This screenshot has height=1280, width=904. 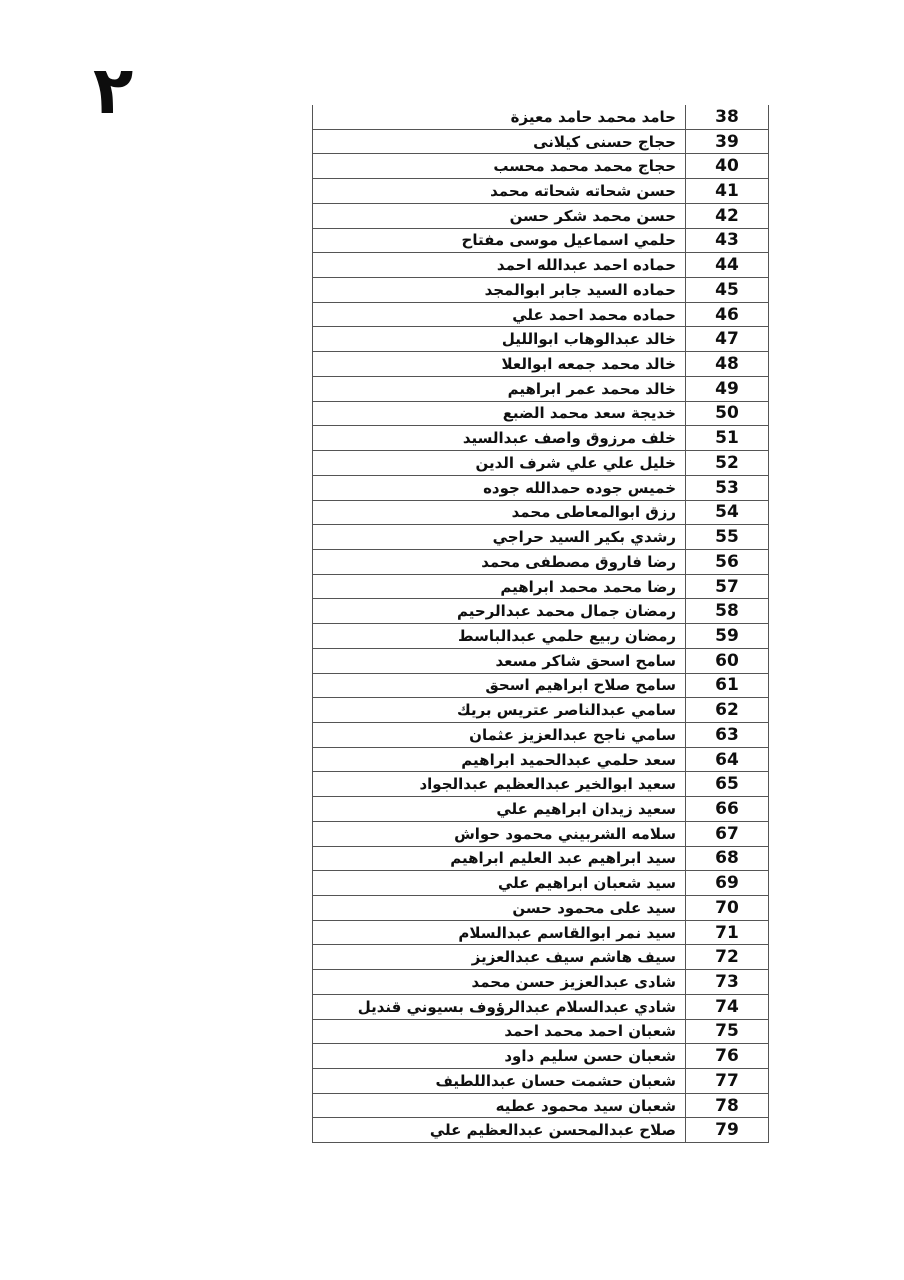 I want to click on serial-cell: 42, so click(x=727, y=215).